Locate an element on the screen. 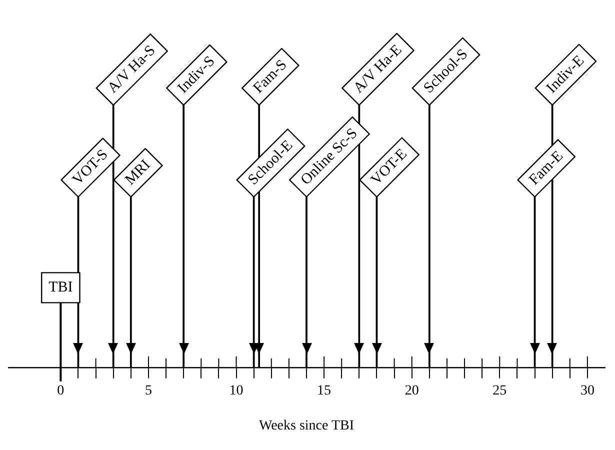  x-axis-title: Weeks since TBI is located at coordinates (306, 426).